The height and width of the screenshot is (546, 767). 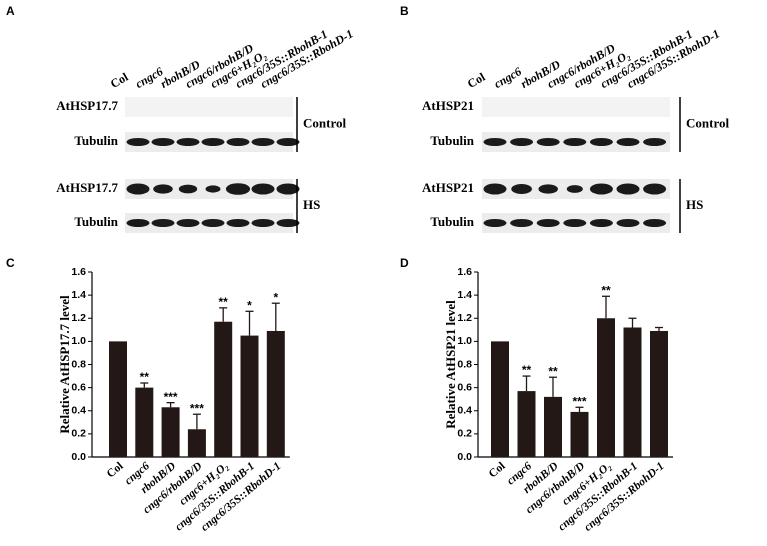 What do you see at coordinates (404, 263) in the screenshot?
I see `panel-letter: D` at bounding box center [404, 263].